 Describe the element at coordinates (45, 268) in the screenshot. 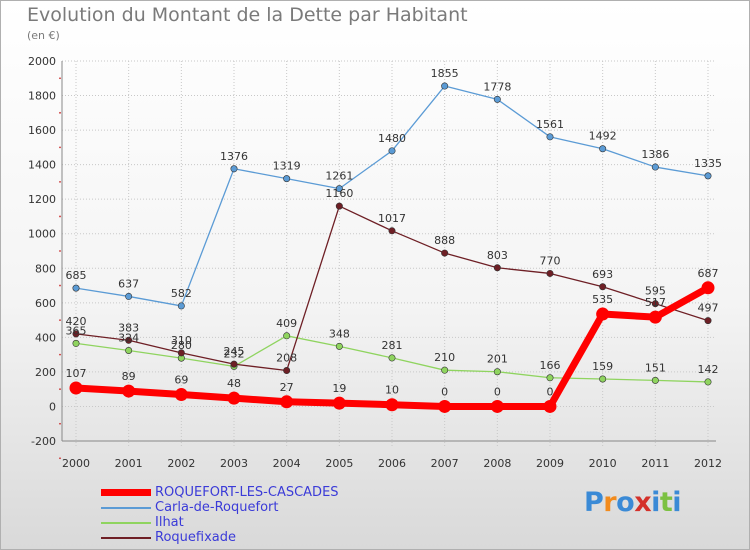

I see `y-tick-label: 800` at that location.